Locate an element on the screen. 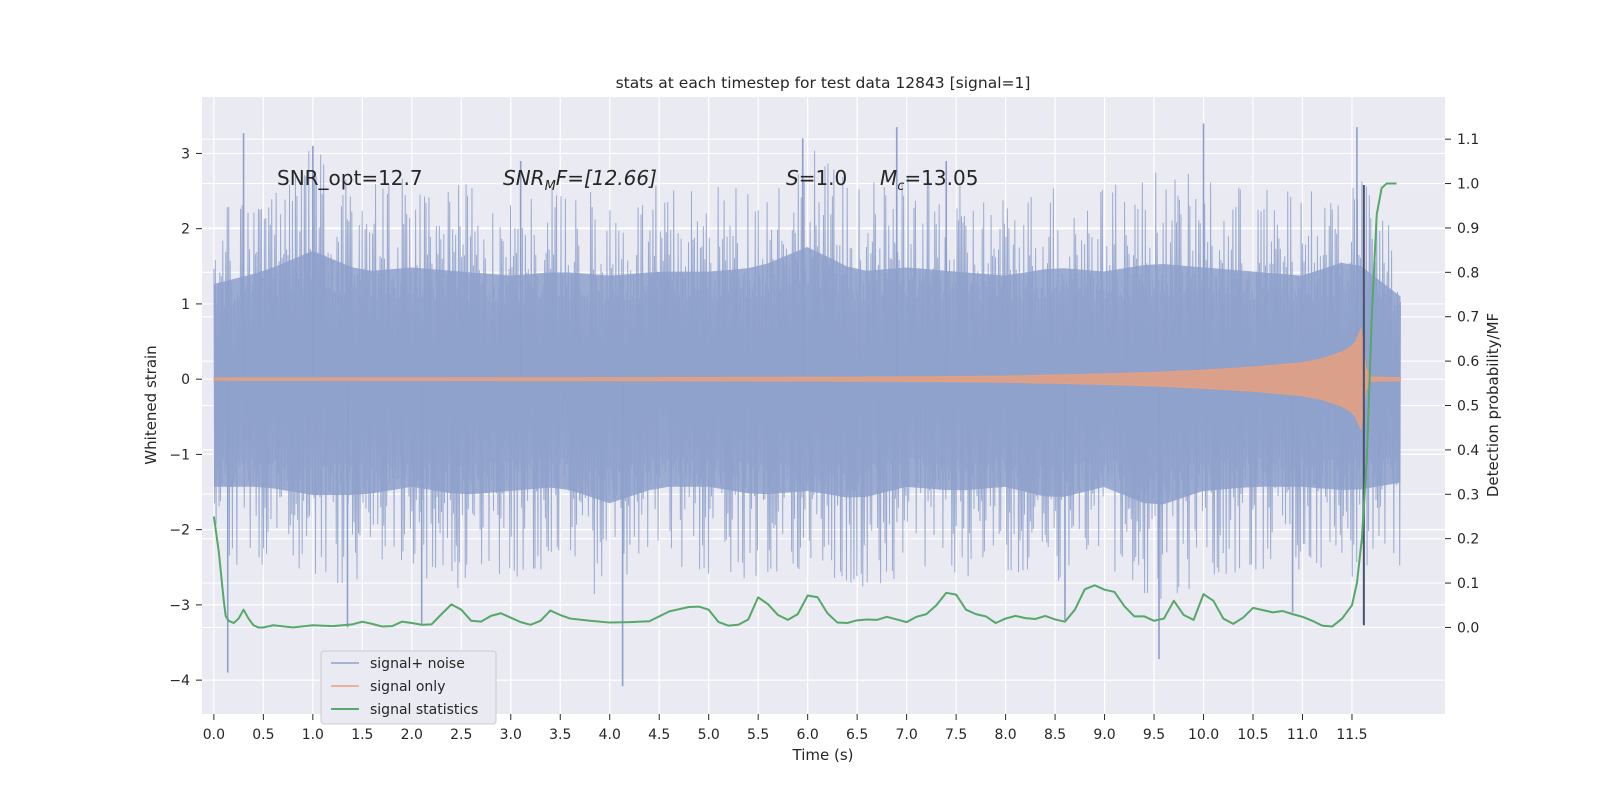  y-axis-label-left: Whitened strain is located at coordinates (151, 404).